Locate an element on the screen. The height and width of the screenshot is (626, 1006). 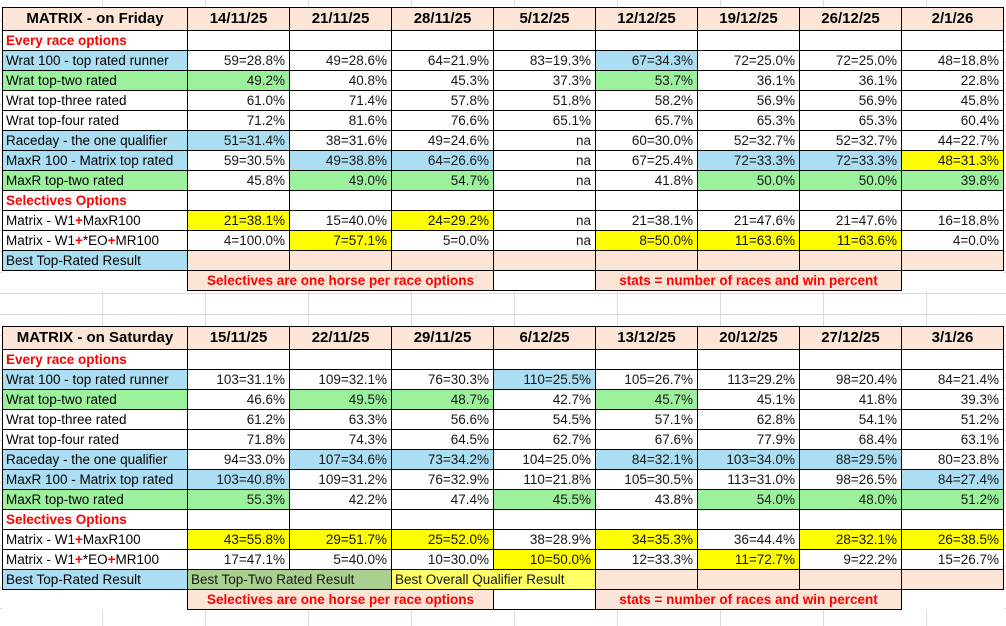
value-cell: 38=31.6% is located at coordinates (340, 140).